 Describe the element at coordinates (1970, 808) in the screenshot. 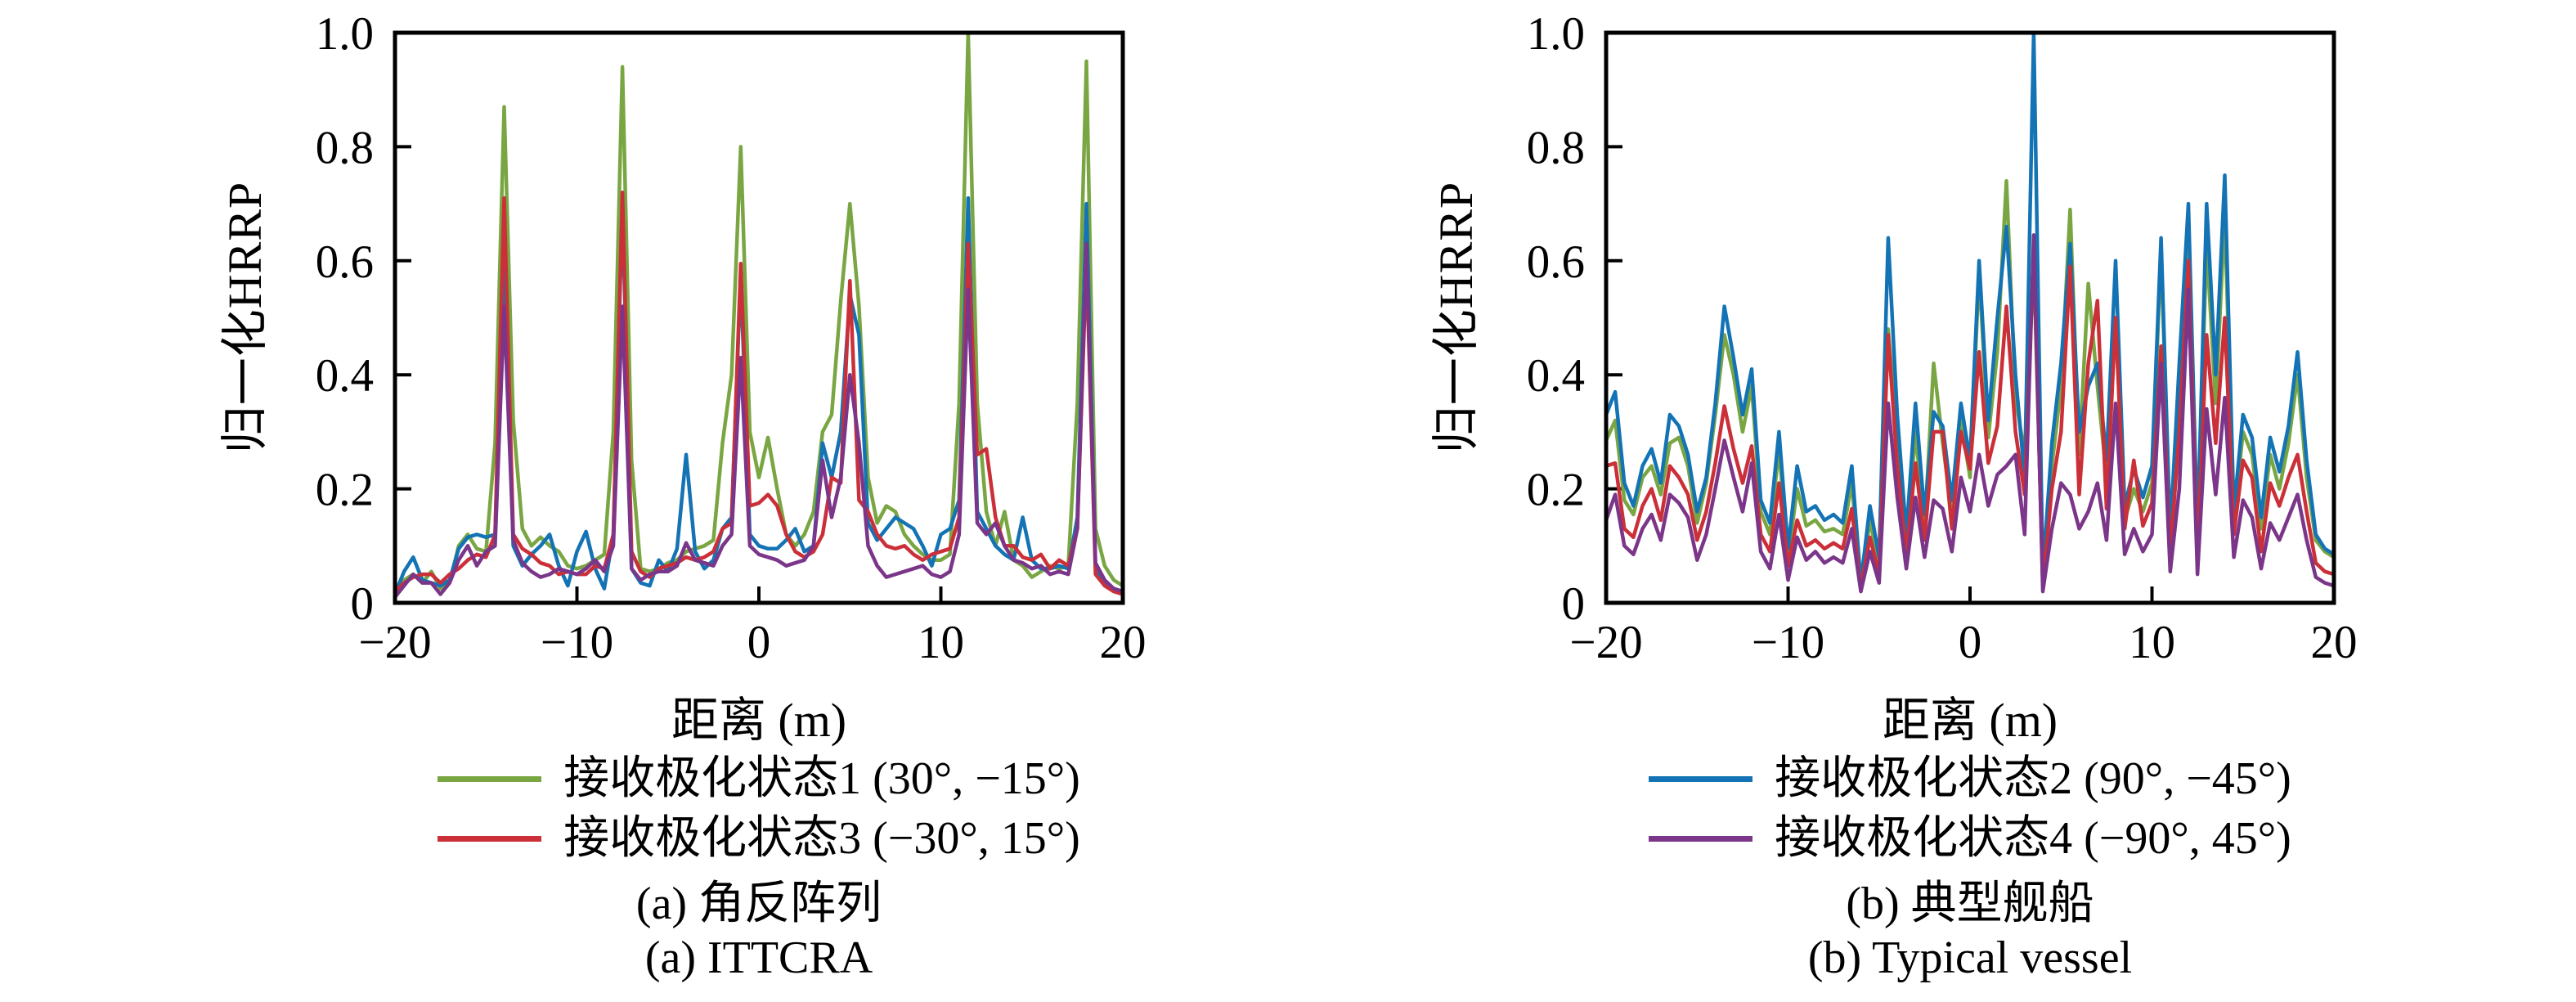

I see `legend-b: 接收极化状态2 (90°, −45°) 接收极化状态4 (−90°, 45°)` at that location.